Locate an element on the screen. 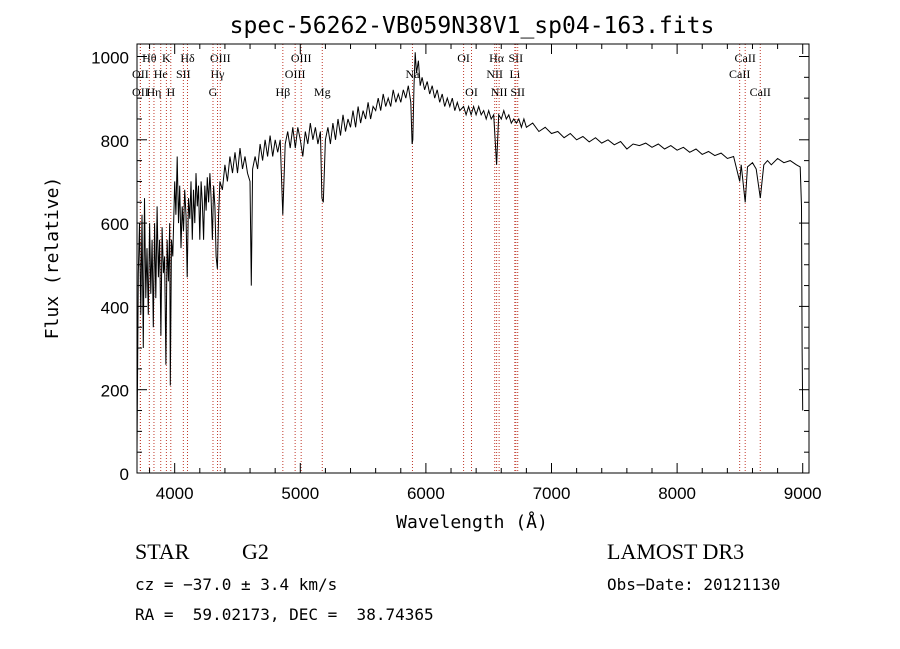 The image size is (900, 649). y-tick-label: 600 is located at coordinates (115, 224).